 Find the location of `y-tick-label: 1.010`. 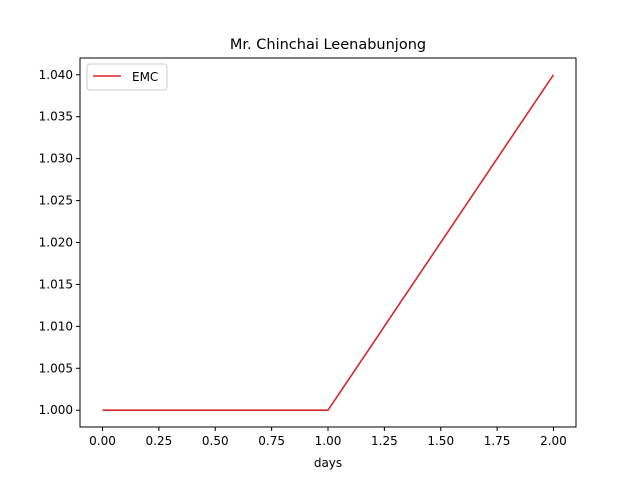

y-tick-label: 1.010 is located at coordinates (56, 326).